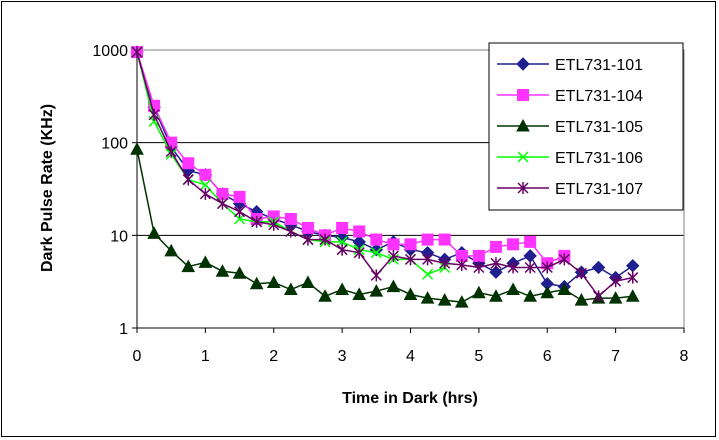  Describe the element at coordinates (547, 356) in the screenshot. I see `x-tick-label: 6` at that location.